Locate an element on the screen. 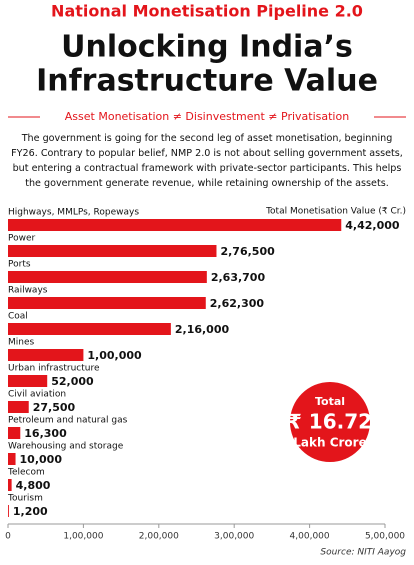 This screenshot has width=414, height=565. category-label: Warehousing and storage is located at coordinates (66, 447).